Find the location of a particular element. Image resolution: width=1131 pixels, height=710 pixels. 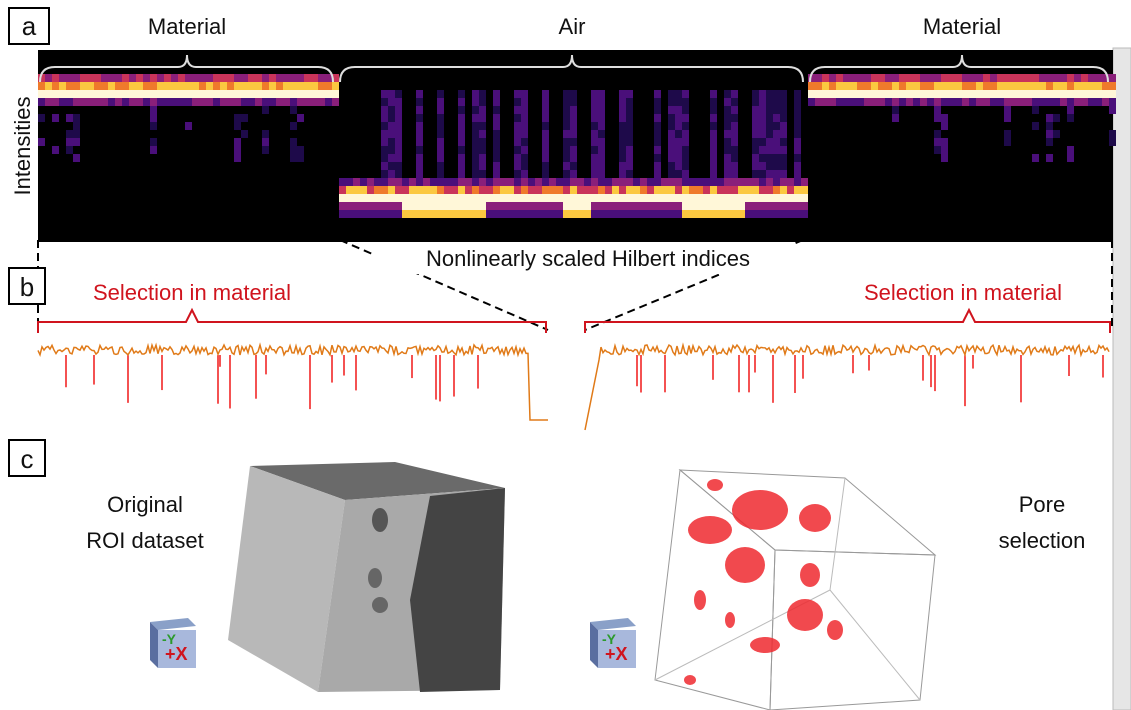

axis-label: -Y is located at coordinates (169, 639).